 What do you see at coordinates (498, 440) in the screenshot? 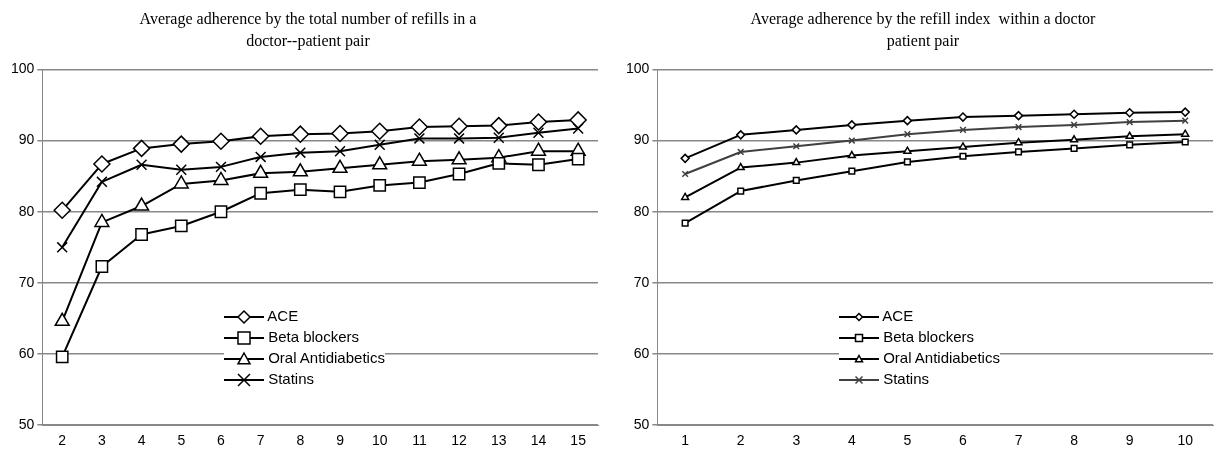
I see `x-tick-label: 13` at bounding box center [498, 440].